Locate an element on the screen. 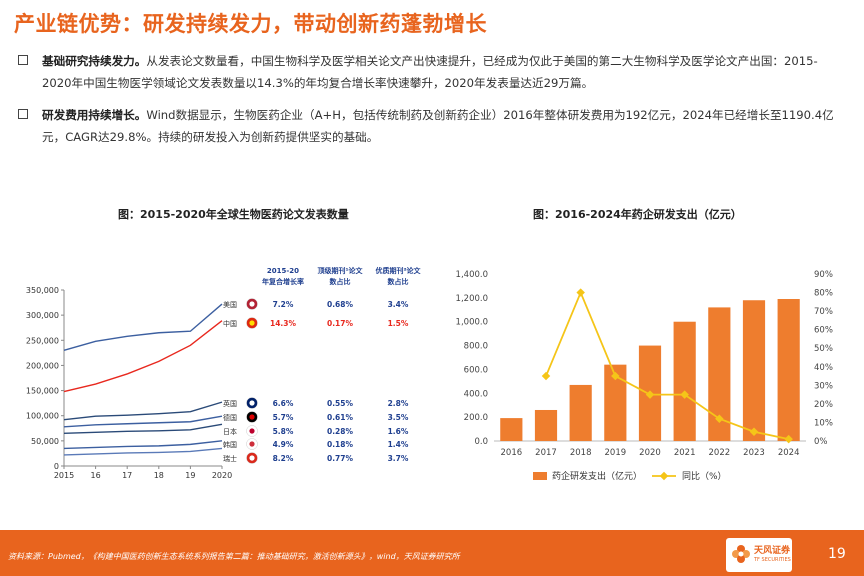 This screenshot has width=864, height=576. y-left-tick-label: 1,000.0 is located at coordinates (472, 323).